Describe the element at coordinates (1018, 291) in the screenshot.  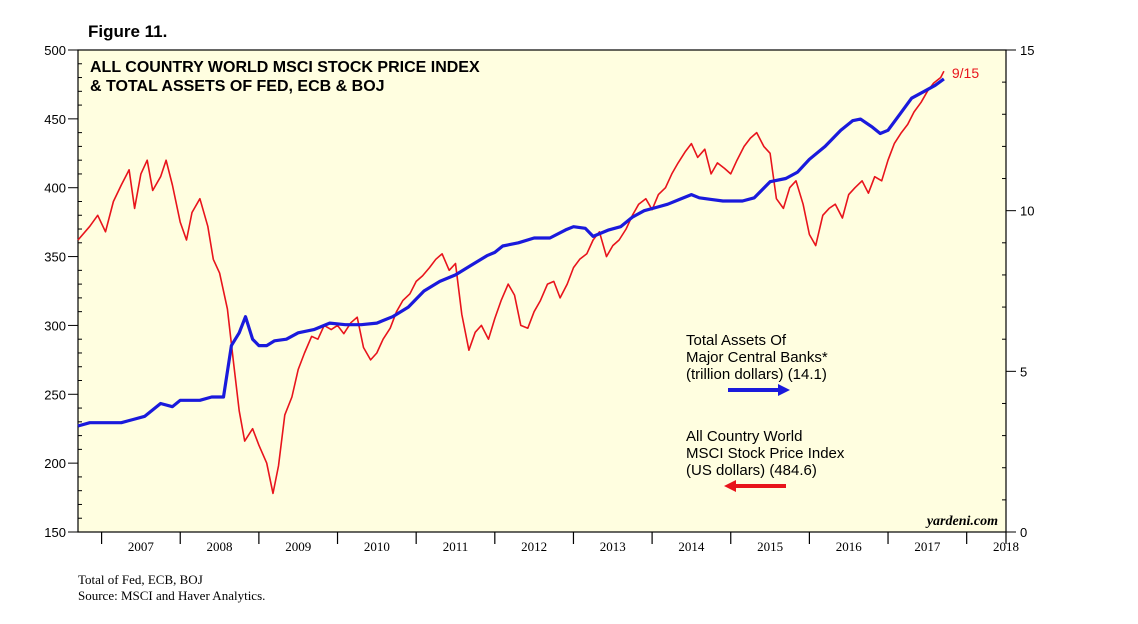
I see `right-y-axis: 0 5 10 15` at that location.